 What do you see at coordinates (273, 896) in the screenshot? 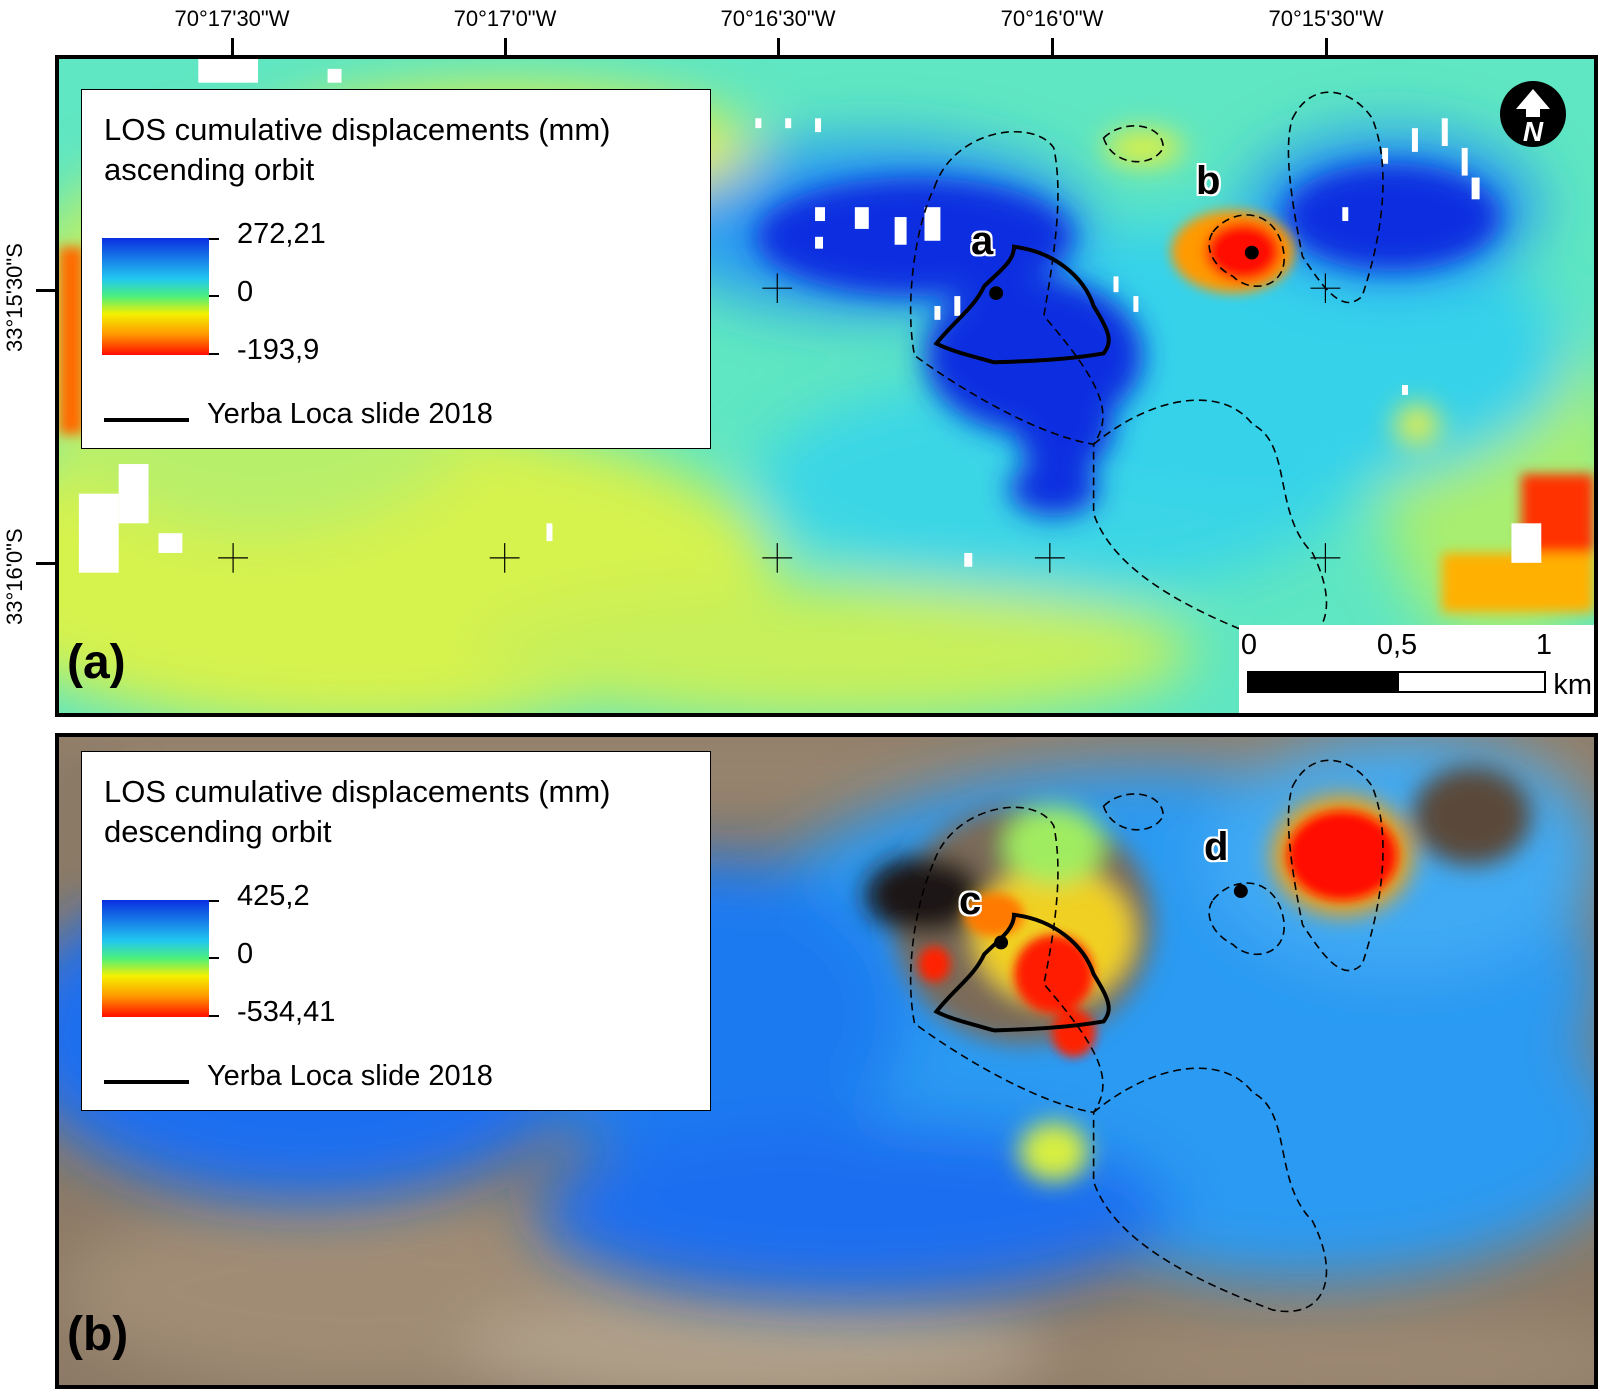
I see `legend-max-value: 425,2` at bounding box center [273, 896].